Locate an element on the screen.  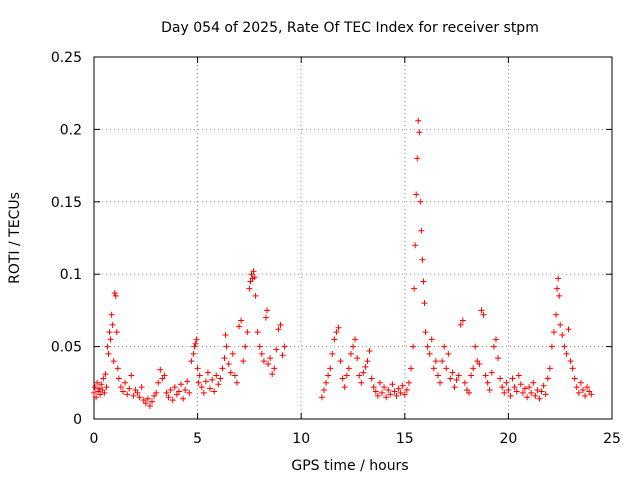
x-tick-label: 0 is located at coordinates (94, 439).